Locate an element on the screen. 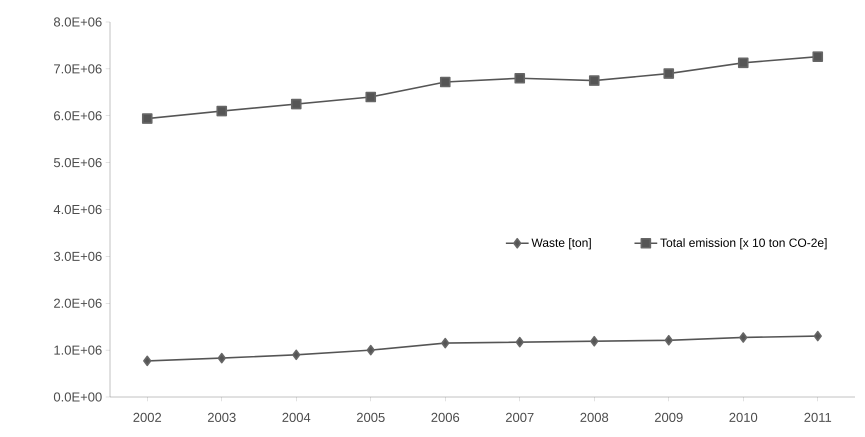 This screenshot has height=437, width=865. x-tick-label: 2003 is located at coordinates (222, 417).